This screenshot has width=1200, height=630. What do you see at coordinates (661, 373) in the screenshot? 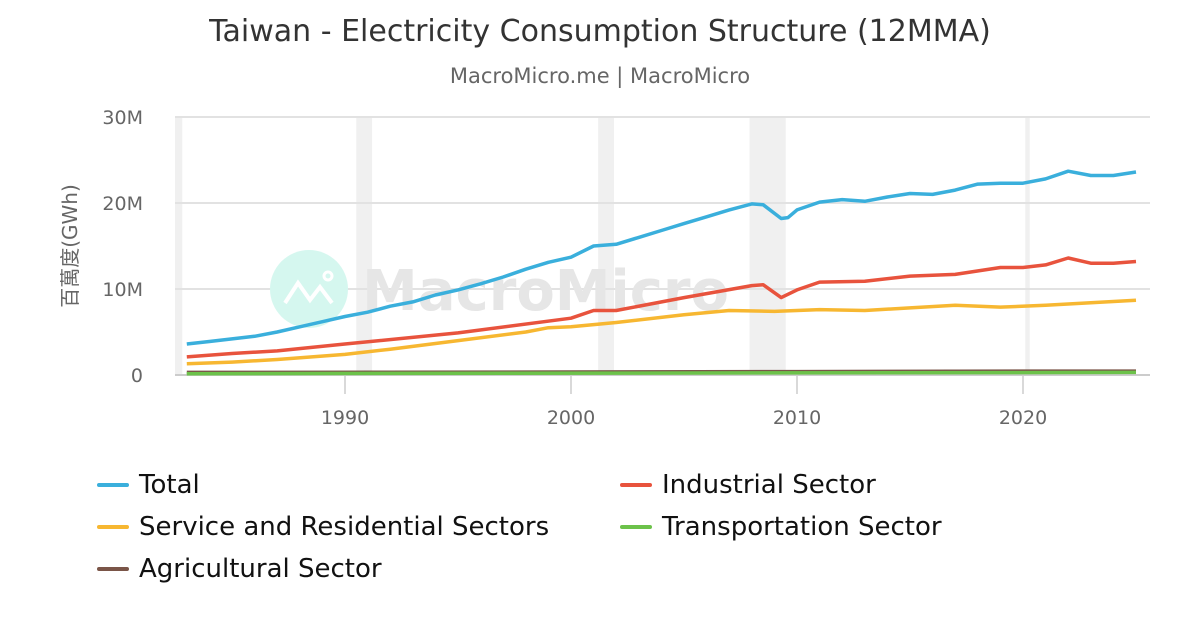
I see `series-line-transportation-sector` at bounding box center [661, 373].